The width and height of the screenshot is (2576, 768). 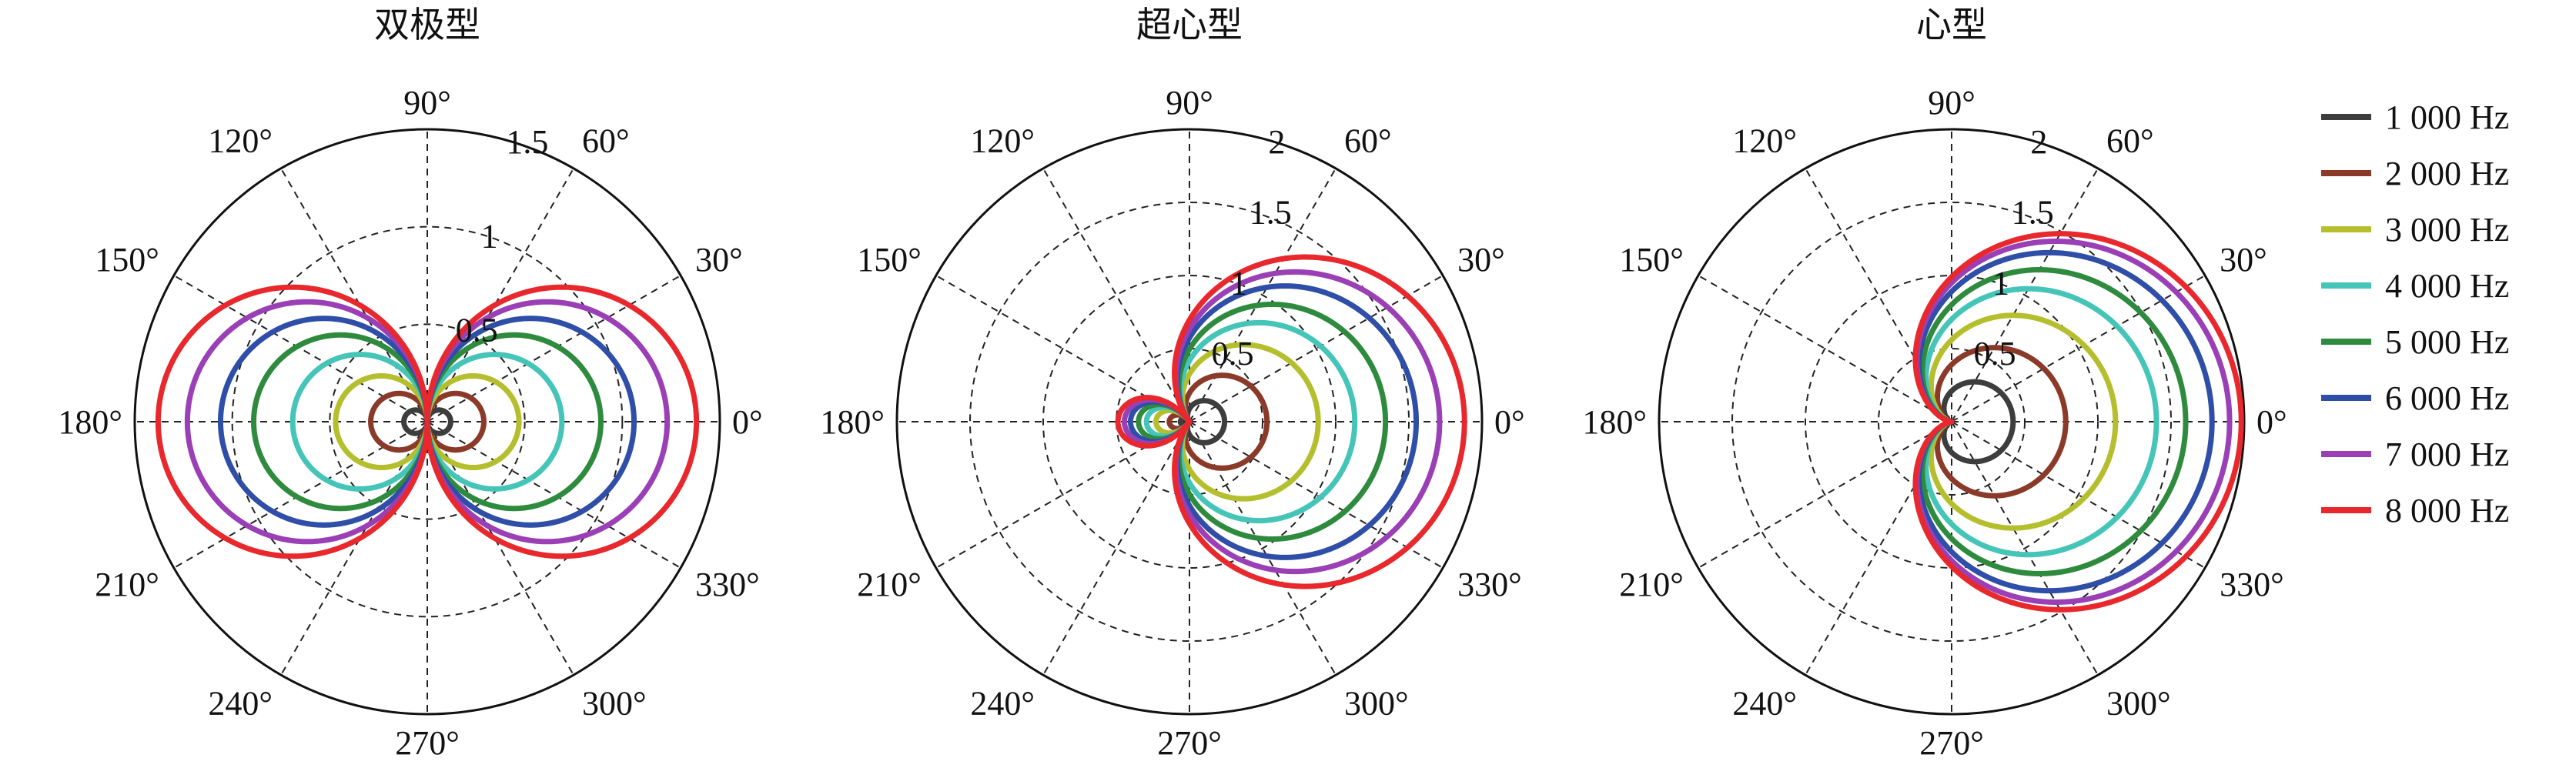 What do you see at coordinates (2447, 286) in the screenshot?
I see `legend-label: 4 000 Hz` at bounding box center [2447, 286].